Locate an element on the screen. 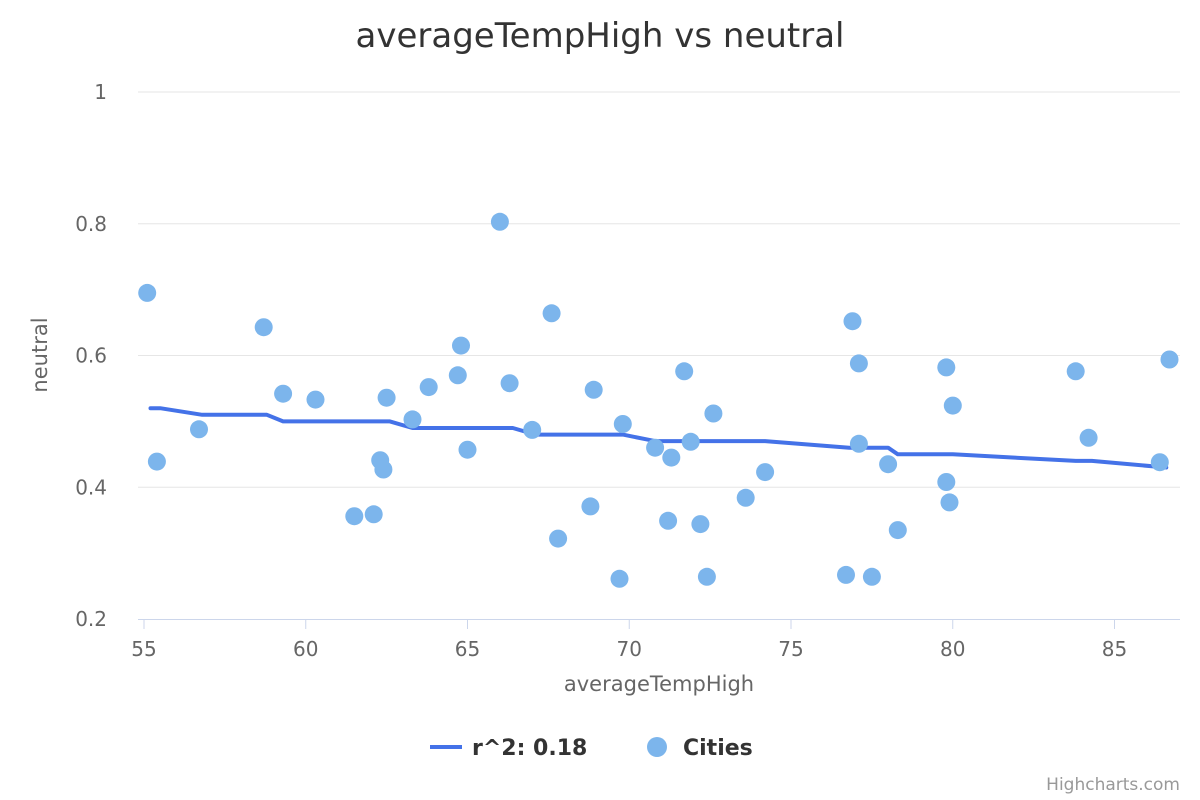  x-tick-label: 70 is located at coordinates (629, 649).